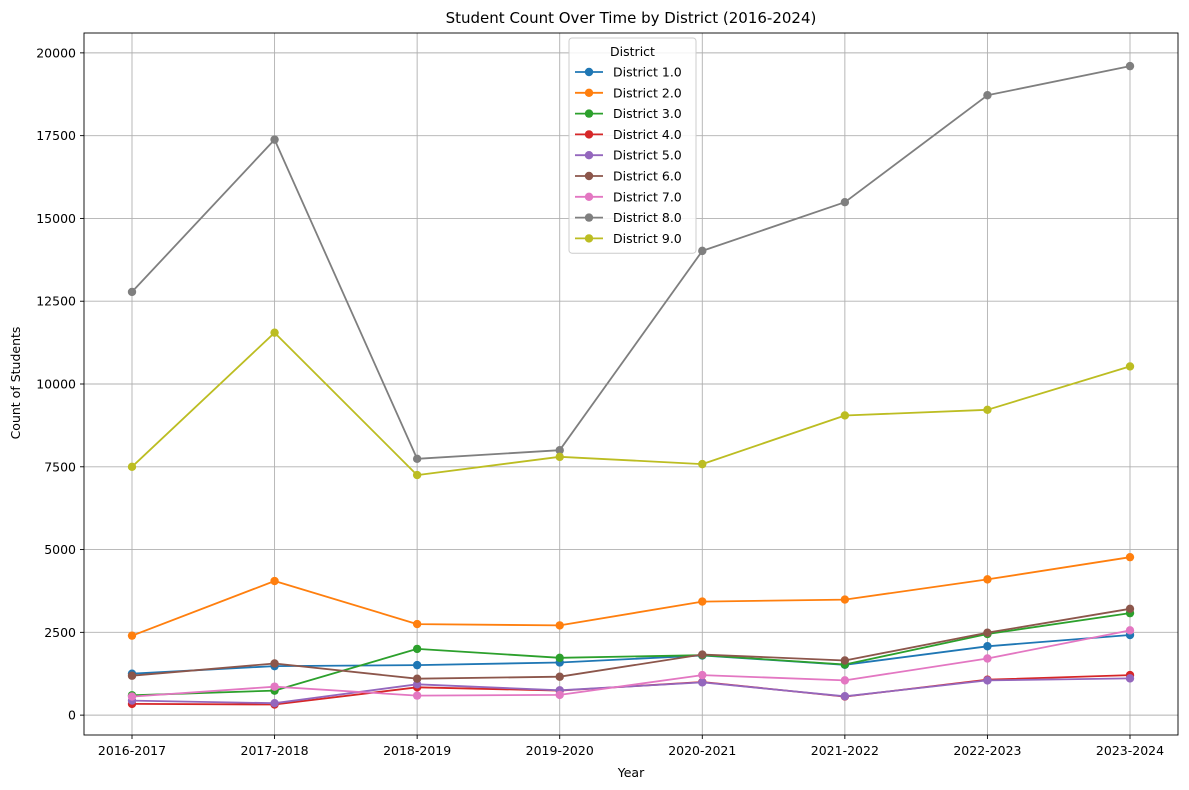 The height and width of the screenshot is (790, 1189). Describe the element at coordinates (647, 217) in the screenshot. I see `legend-label: District 8.0` at that location.